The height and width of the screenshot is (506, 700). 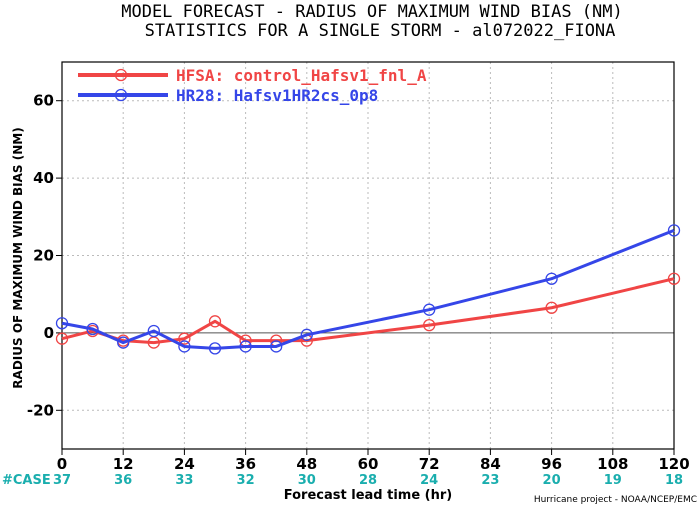 I want to click on case-count: 18, so click(x=674, y=480).